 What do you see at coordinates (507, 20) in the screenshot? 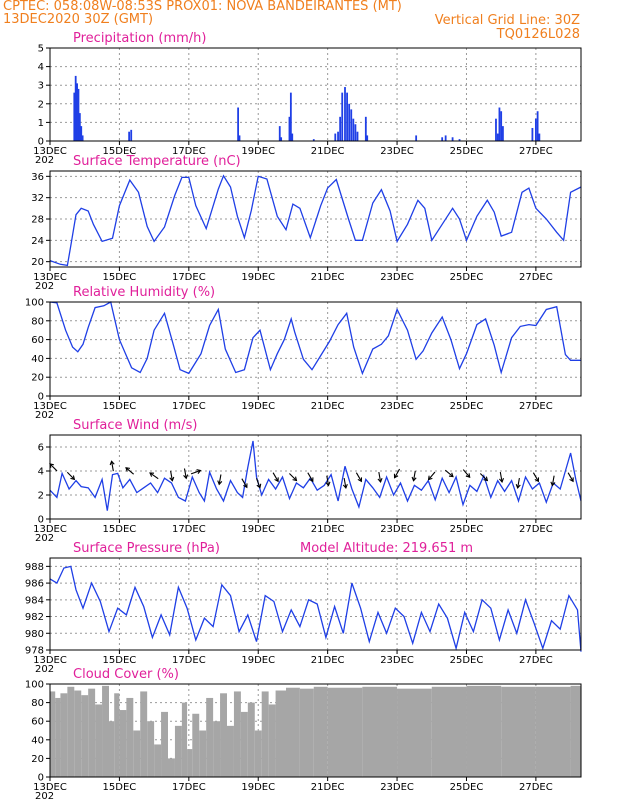
I see `header-grid-line: Vertical Grid Line: 30Z` at bounding box center [507, 20].